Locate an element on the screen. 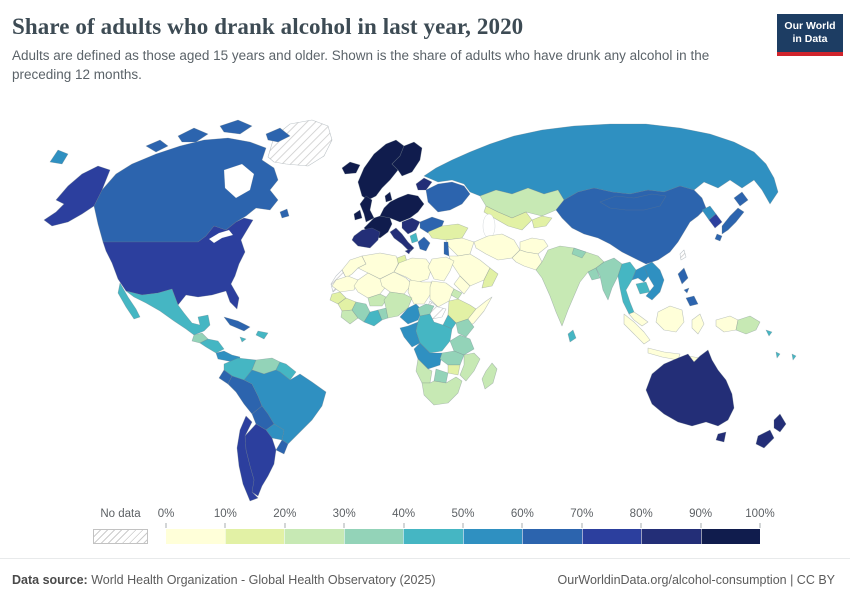  country-egypt is located at coordinates (441, 269).